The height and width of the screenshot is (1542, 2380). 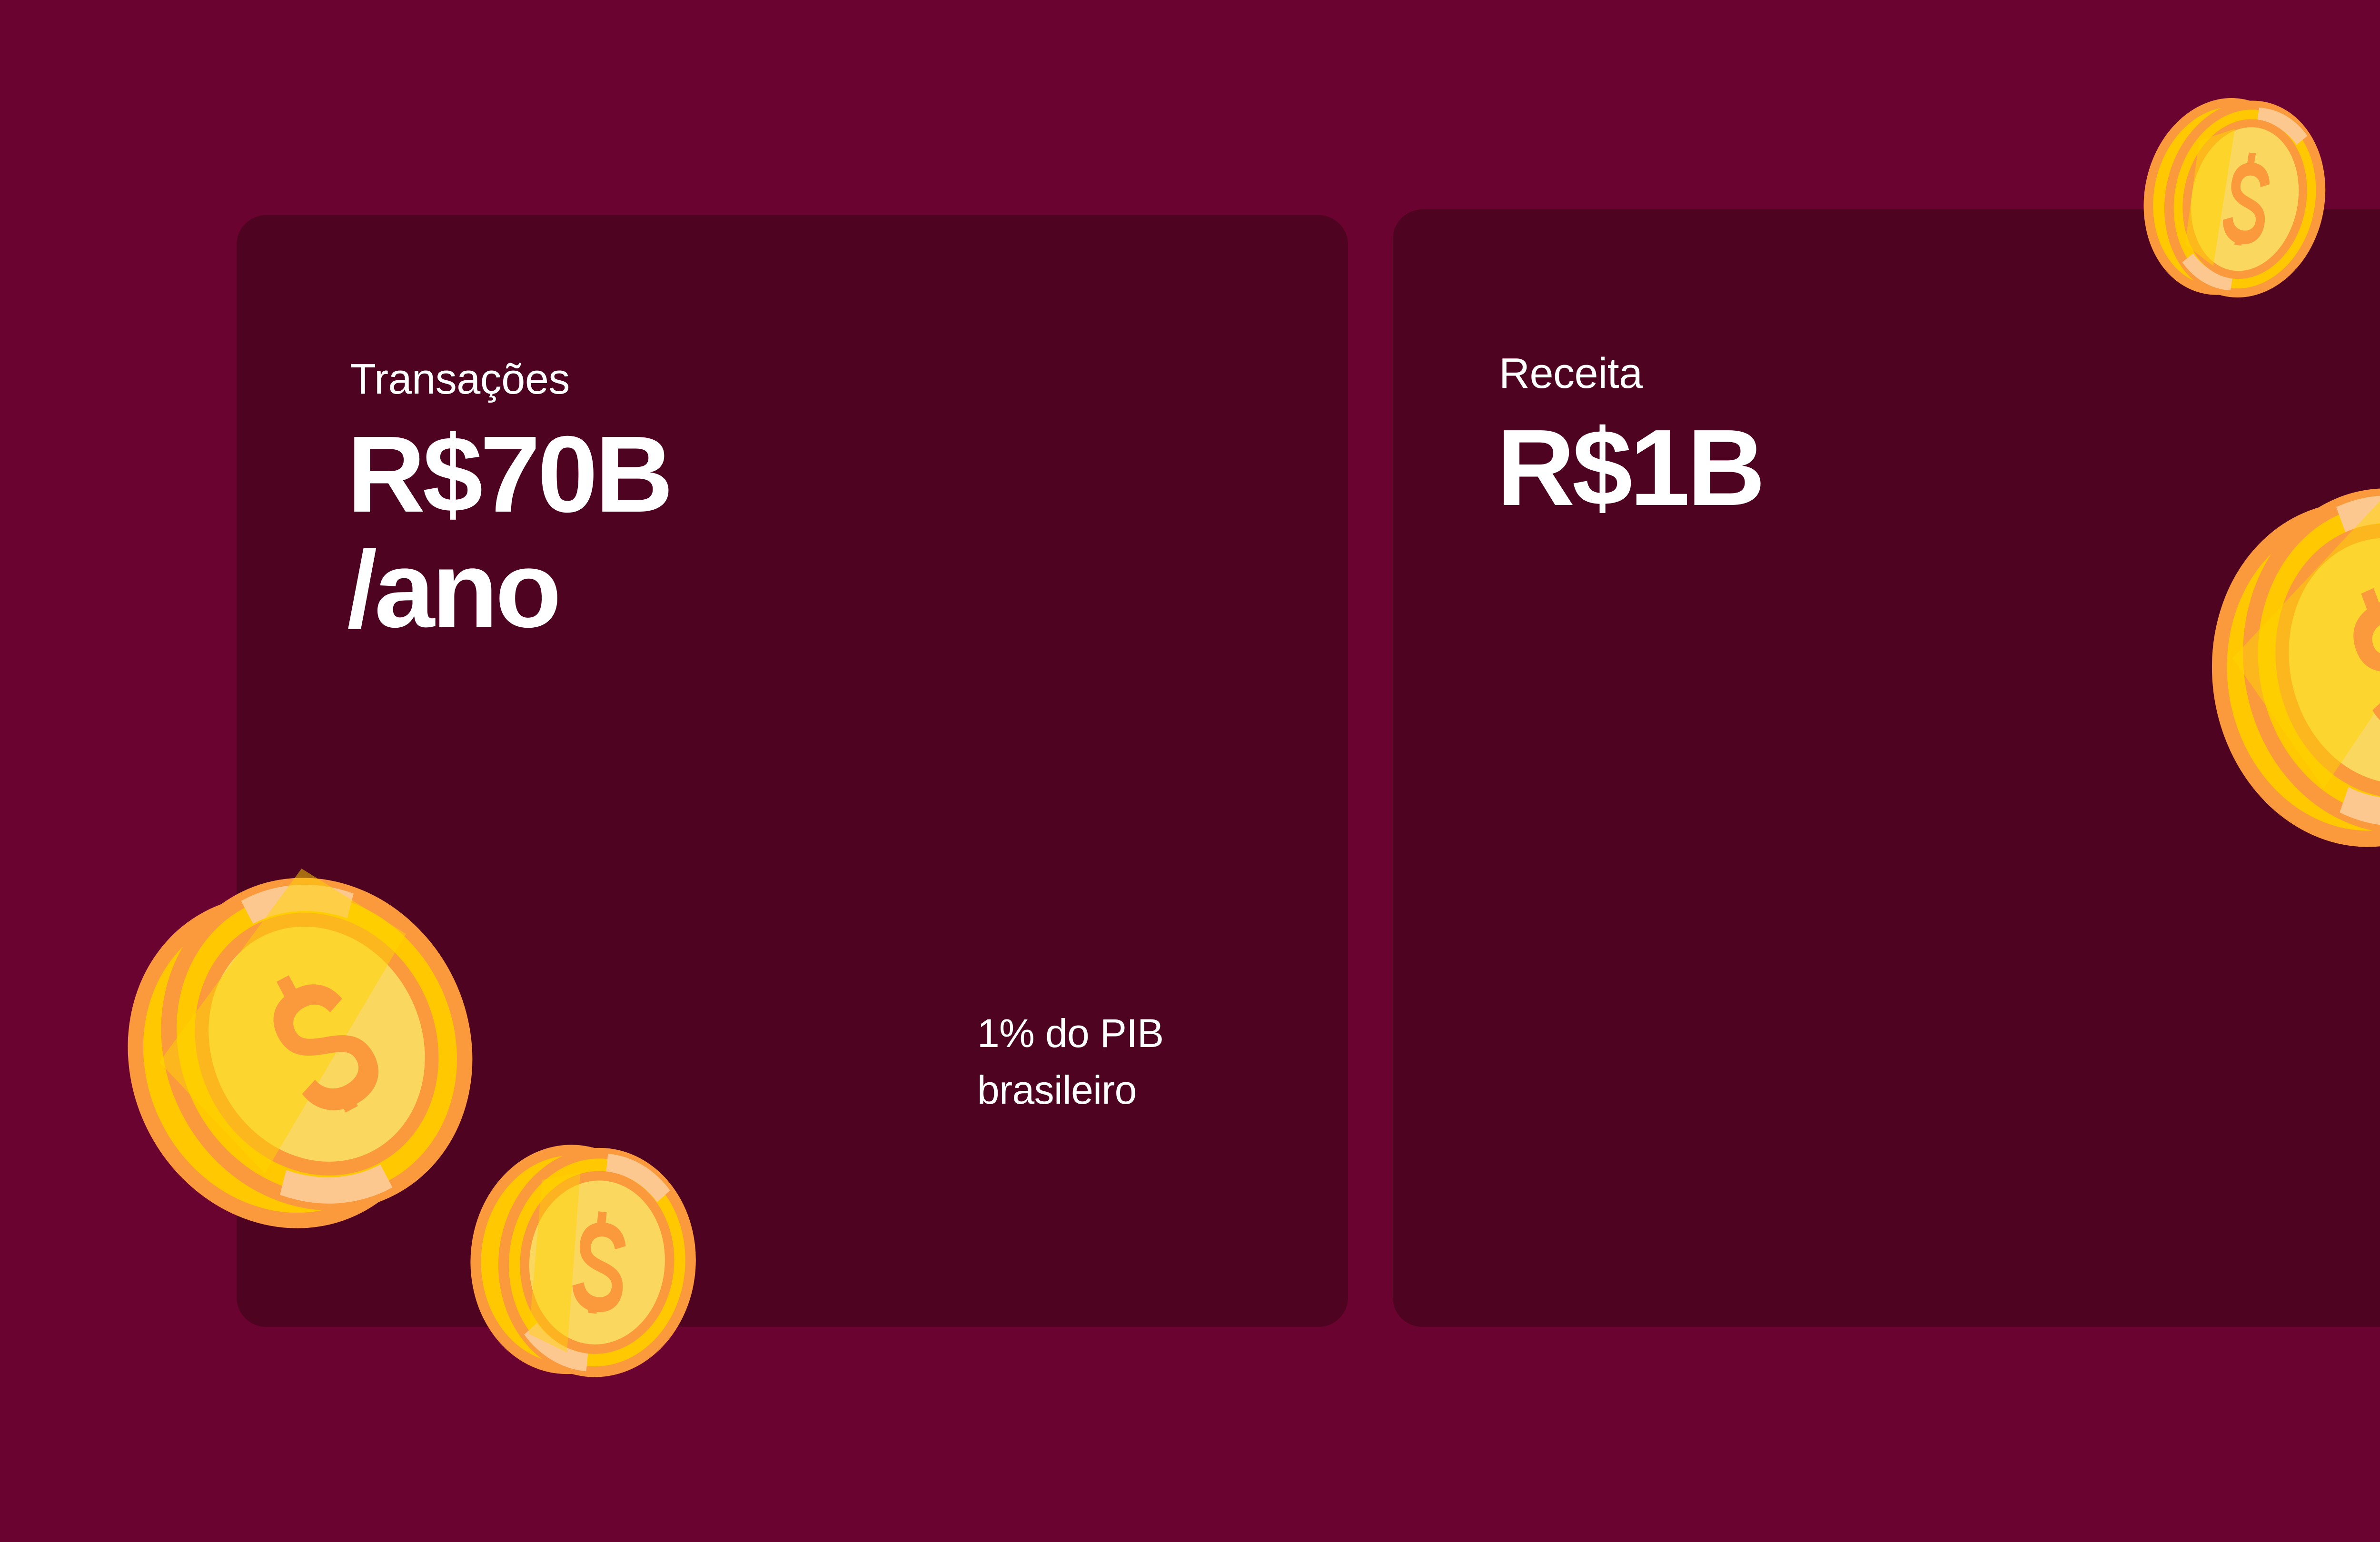 I want to click on stat-card-value-receita: R$1B, so click(x=1631, y=467).